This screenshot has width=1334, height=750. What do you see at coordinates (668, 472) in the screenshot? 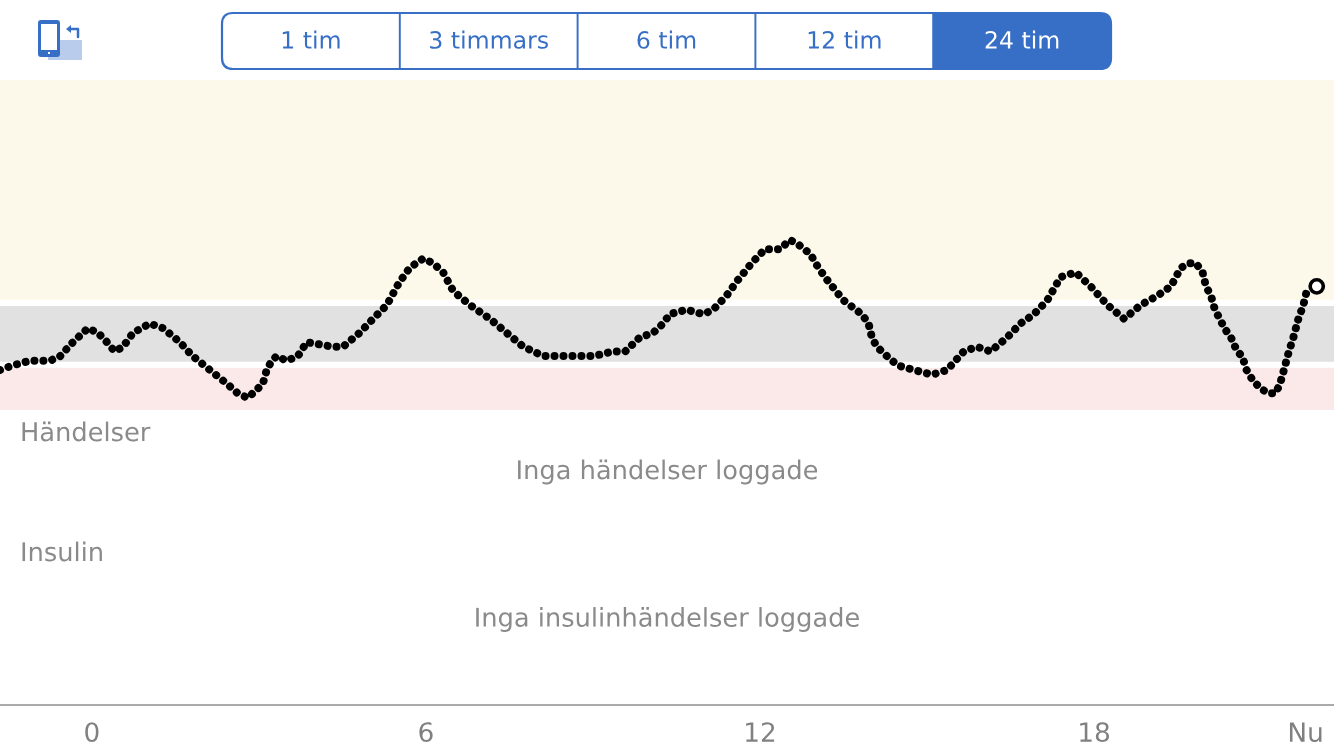
I see `annotation: Inga händelser loggade` at bounding box center [668, 472].